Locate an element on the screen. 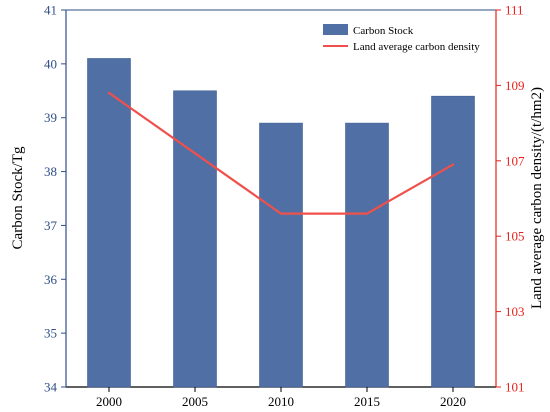 This screenshot has height=412, width=550. bar-2005 is located at coordinates (195, 239).